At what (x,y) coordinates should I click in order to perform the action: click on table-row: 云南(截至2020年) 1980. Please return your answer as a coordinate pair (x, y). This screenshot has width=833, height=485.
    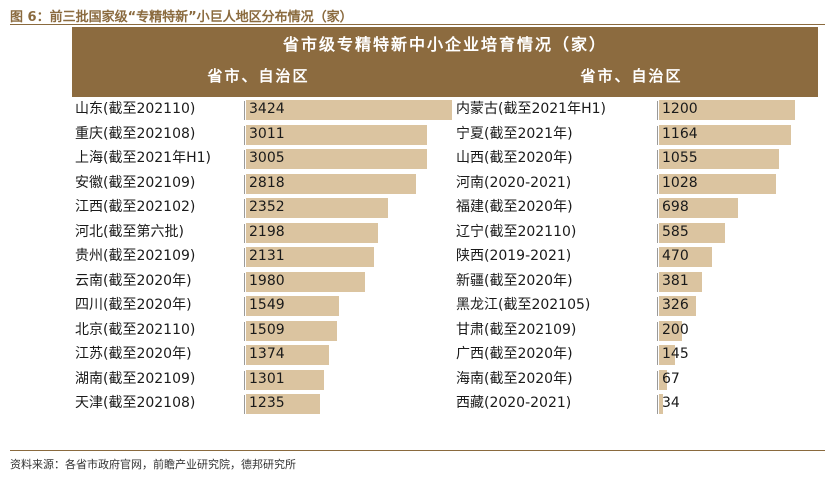
    Looking at the image, I should click on (258, 281).